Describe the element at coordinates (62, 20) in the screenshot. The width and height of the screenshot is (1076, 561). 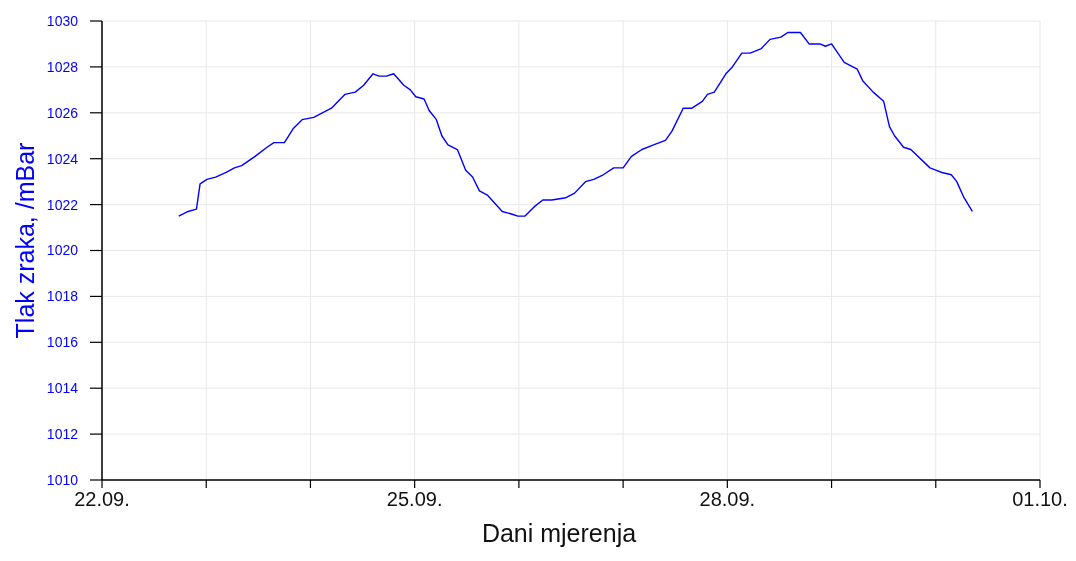
I see `y-tick-label: 1030` at that location.